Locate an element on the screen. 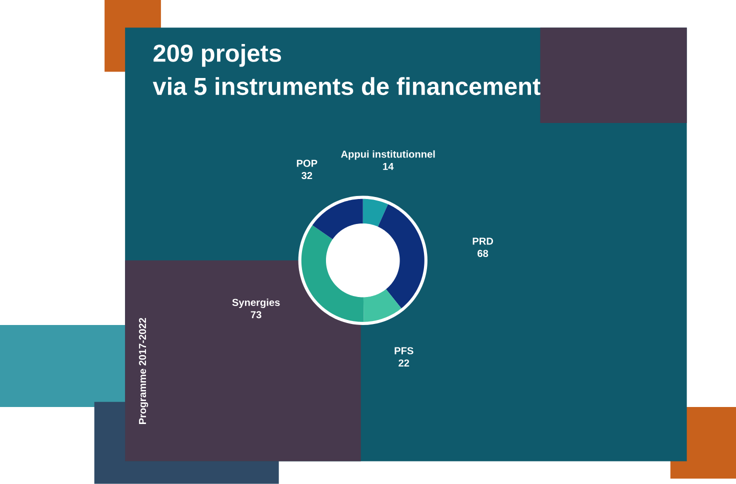 This screenshot has width=736, height=484. data-label: 22 is located at coordinates (404, 363).